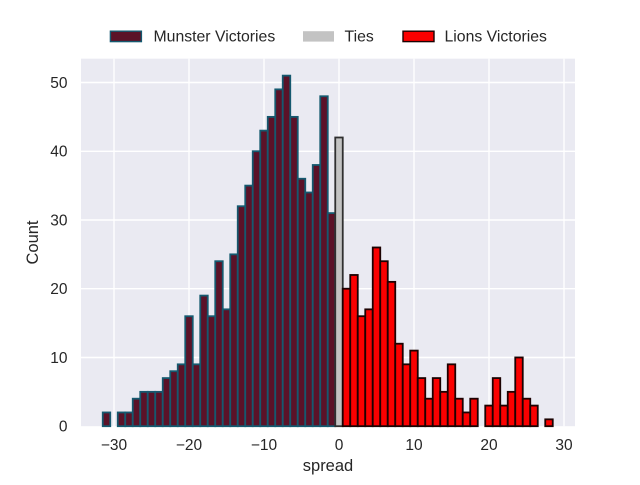 The image size is (640, 485). I want to click on svg-text: Munster Victories, so click(215, 36).